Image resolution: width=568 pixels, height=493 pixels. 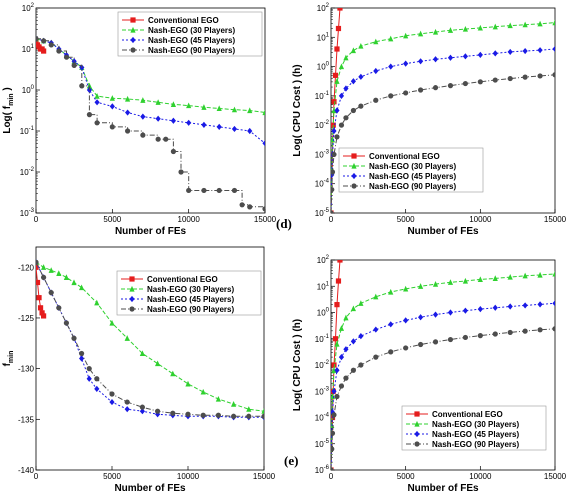 I want to click on x-tick-label: 0, so click(x=36, y=219).